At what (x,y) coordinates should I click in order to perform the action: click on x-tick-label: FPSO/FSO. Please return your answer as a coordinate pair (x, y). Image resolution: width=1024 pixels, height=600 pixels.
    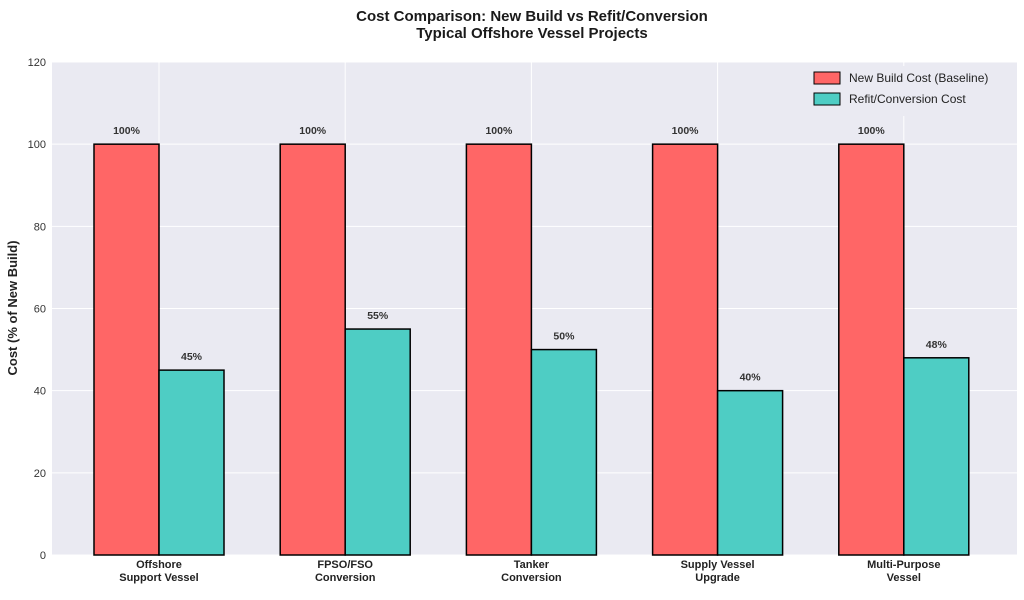
    Looking at the image, I should click on (345, 565).